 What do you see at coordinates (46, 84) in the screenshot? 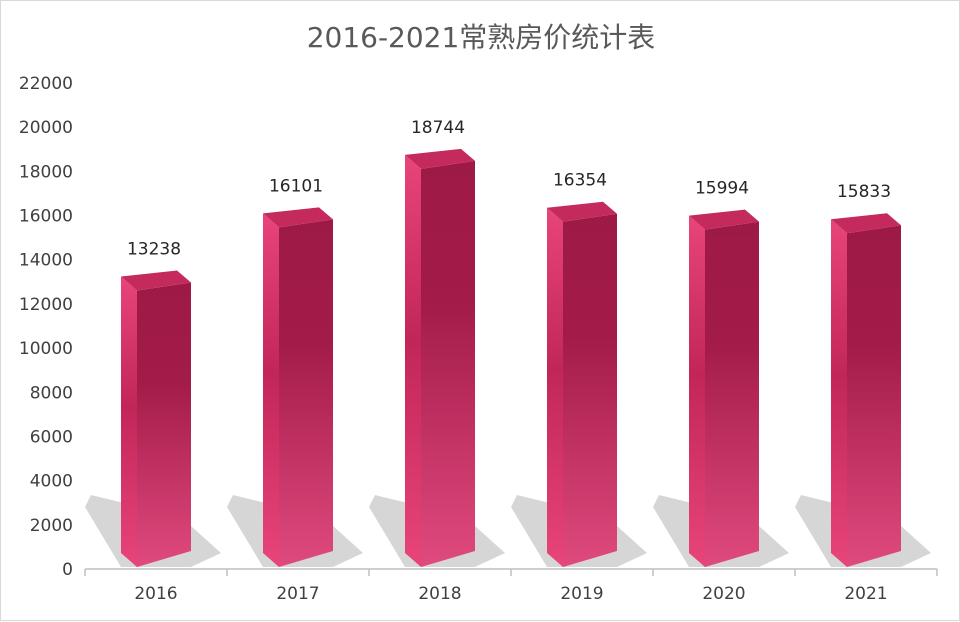
I see `y-tick-label: 22000` at bounding box center [46, 84].